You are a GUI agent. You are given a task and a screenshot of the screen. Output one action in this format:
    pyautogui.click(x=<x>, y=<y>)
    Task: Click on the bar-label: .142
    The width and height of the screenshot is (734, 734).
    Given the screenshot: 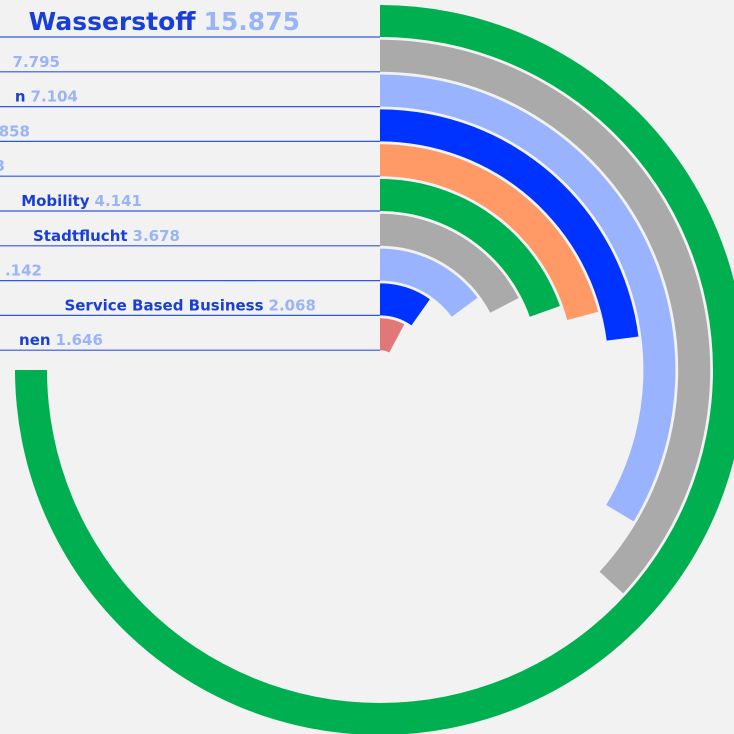 What is the action you would take?
    pyautogui.click(x=23, y=271)
    